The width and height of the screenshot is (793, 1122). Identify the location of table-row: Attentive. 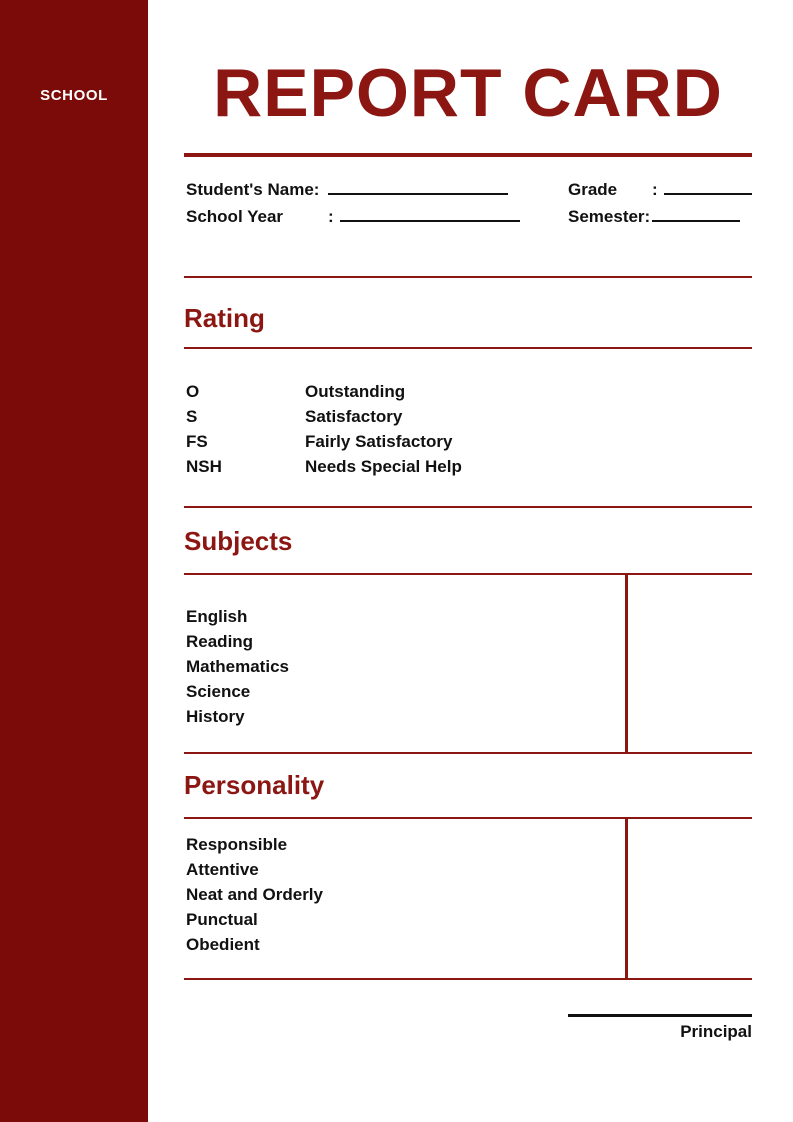
(222, 869).